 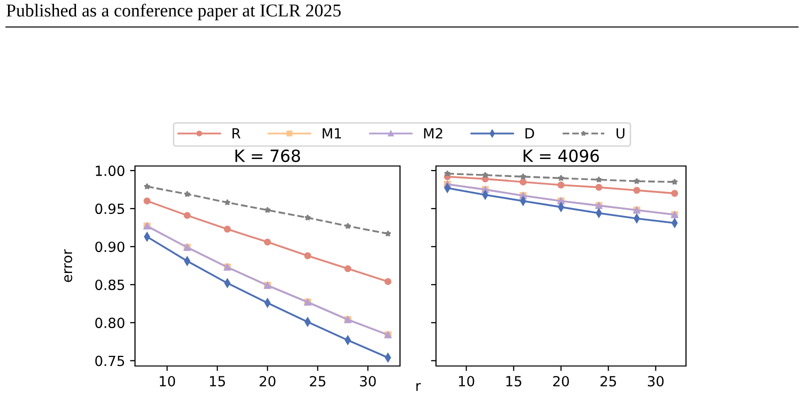 I want to click on y-tick-label: 0.90, so click(x=109, y=247).